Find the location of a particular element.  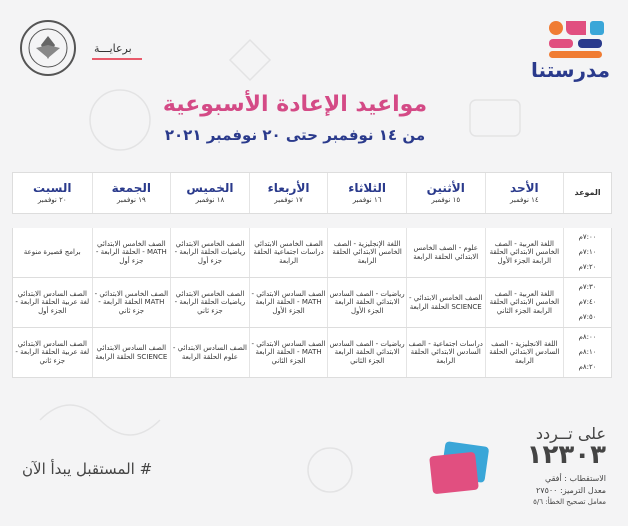

time-slot: ٧:١٠م is located at coordinates (587, 252).